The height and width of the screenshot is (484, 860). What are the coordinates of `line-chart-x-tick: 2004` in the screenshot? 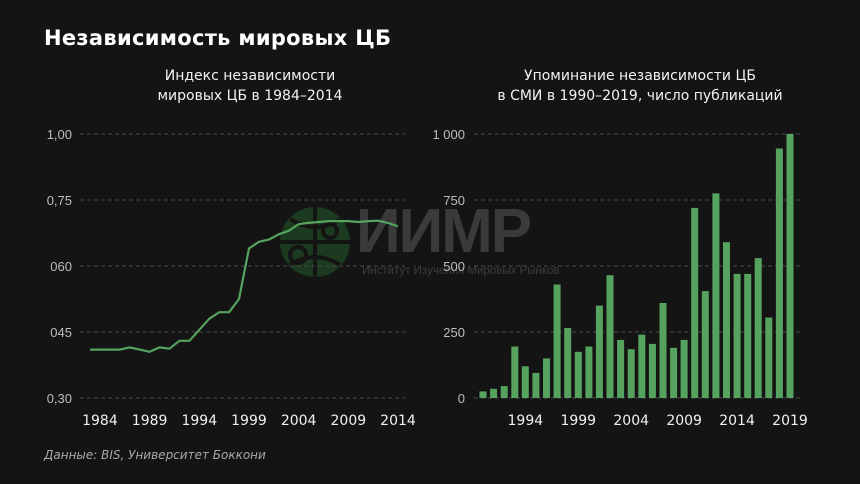 It's located at (299, 421).